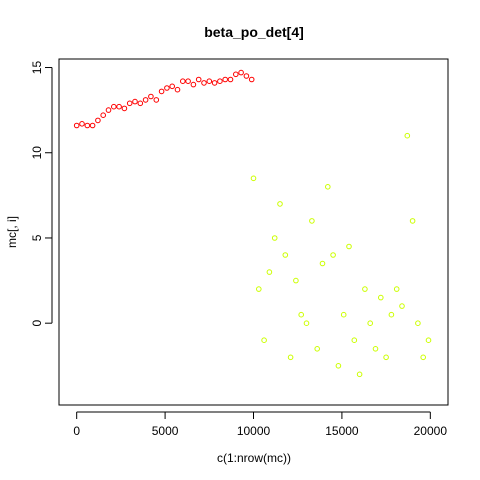  What do you see at coordinates (37, 237) in the screenshot?
I see `y-tick-label: 5` at bounding box center [37, 237].